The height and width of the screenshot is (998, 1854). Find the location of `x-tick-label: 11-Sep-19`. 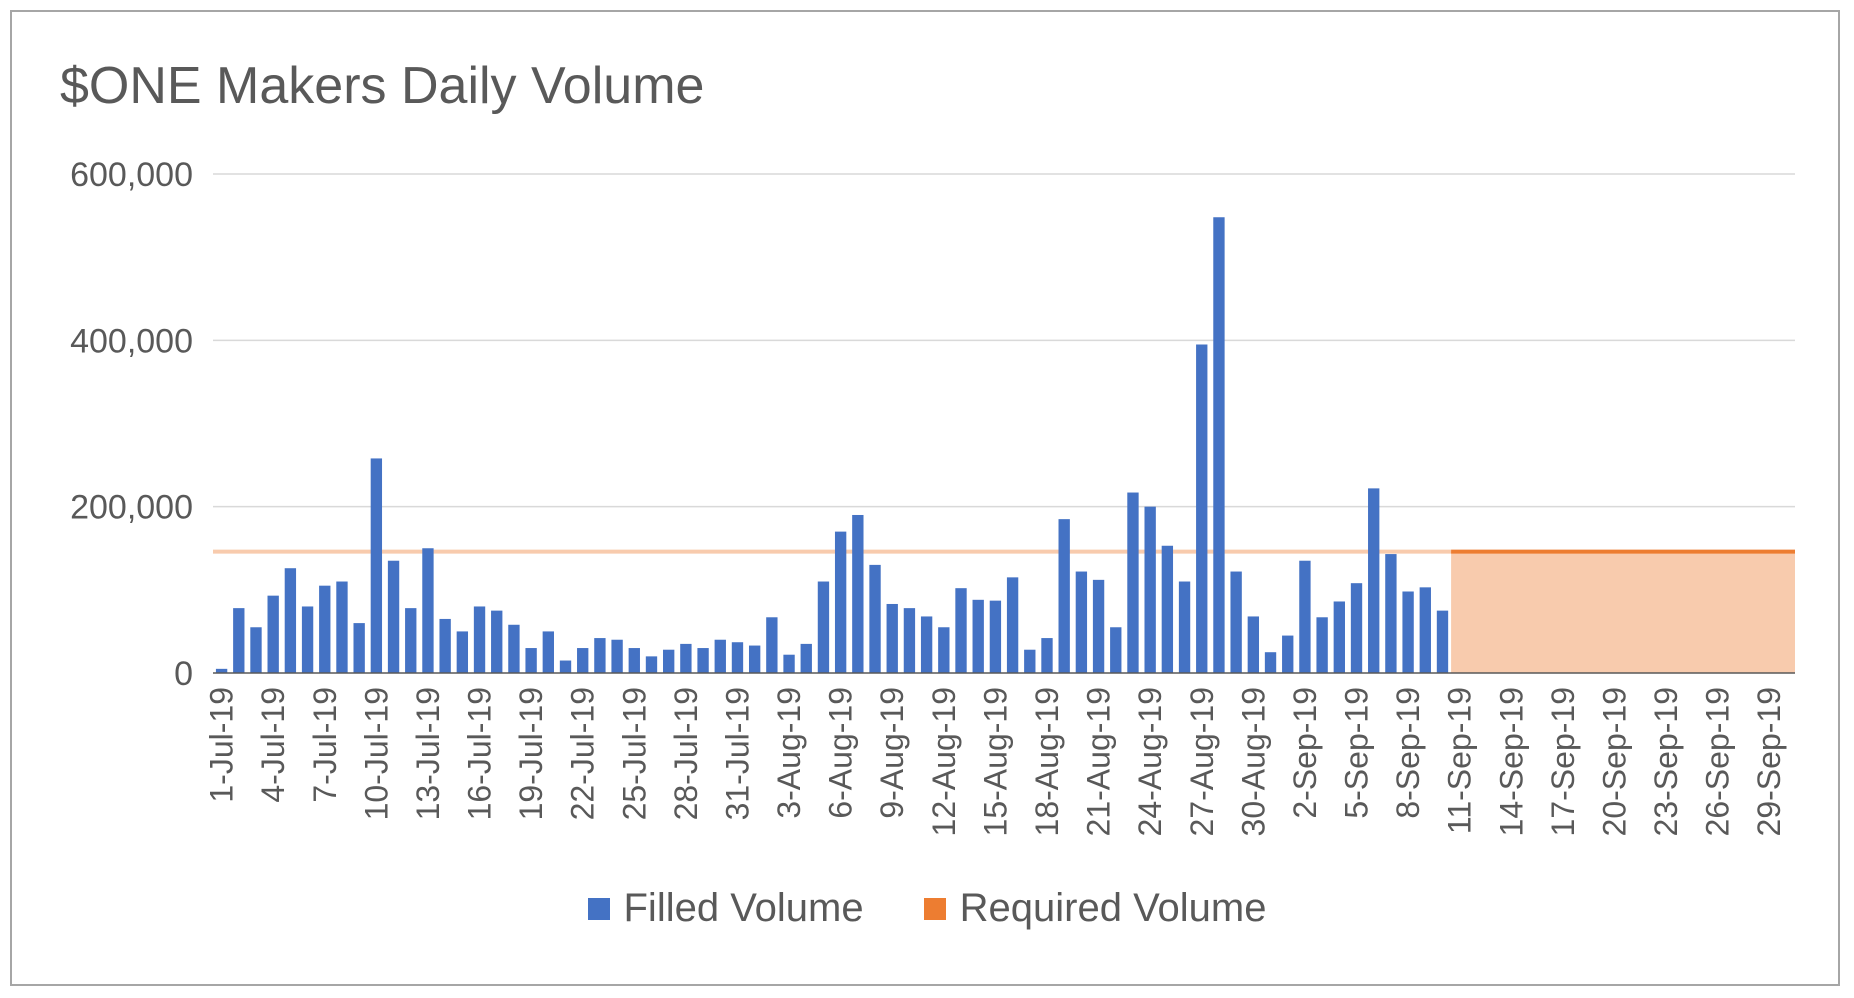

x-tick-label: 11-Sep-19 is located at coordinates (1460, 760).